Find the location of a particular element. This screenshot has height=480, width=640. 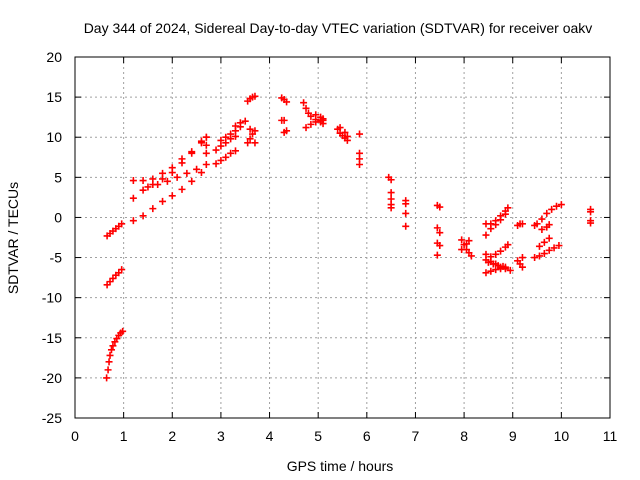

series-arc-l4 is located at coordinates (544, 242).